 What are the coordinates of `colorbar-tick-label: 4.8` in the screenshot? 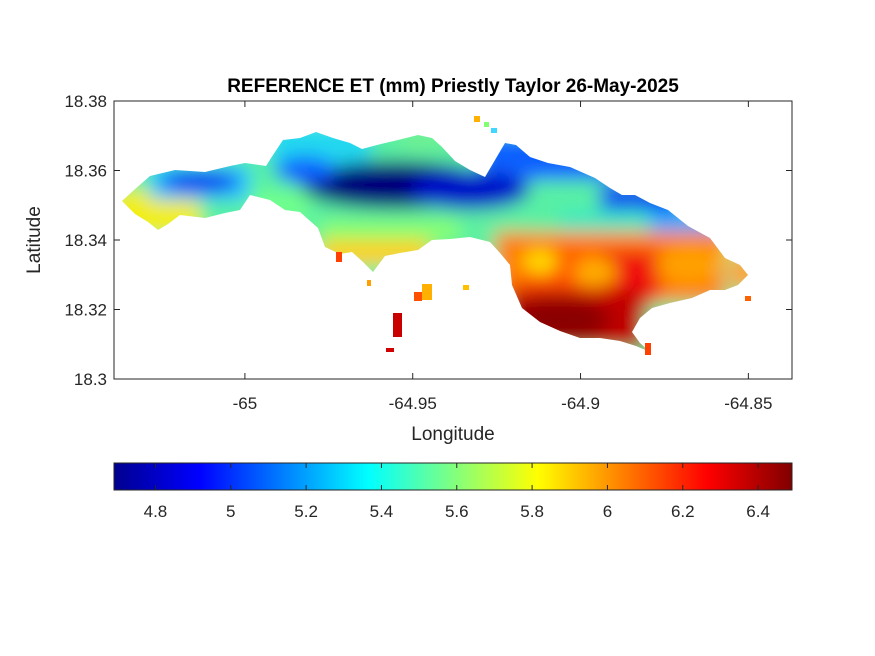 It's located at (156, 511).